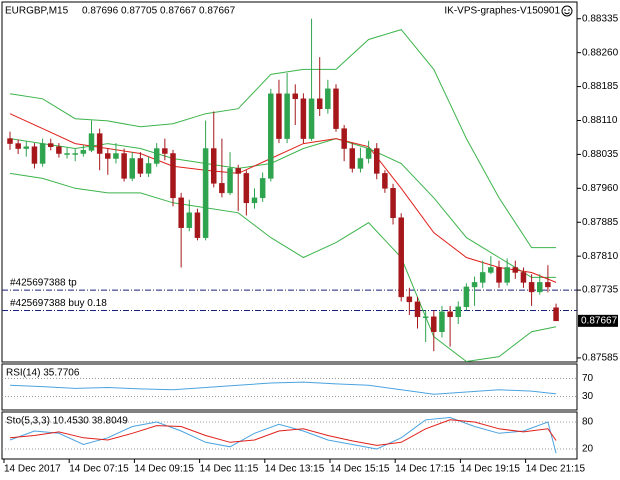 This screenshot has width=620, height=480. What do you see at coordinates (588, 396) in the screenshot?
I see `rsi-tick-label: 30` at bounding box center [588, 396].